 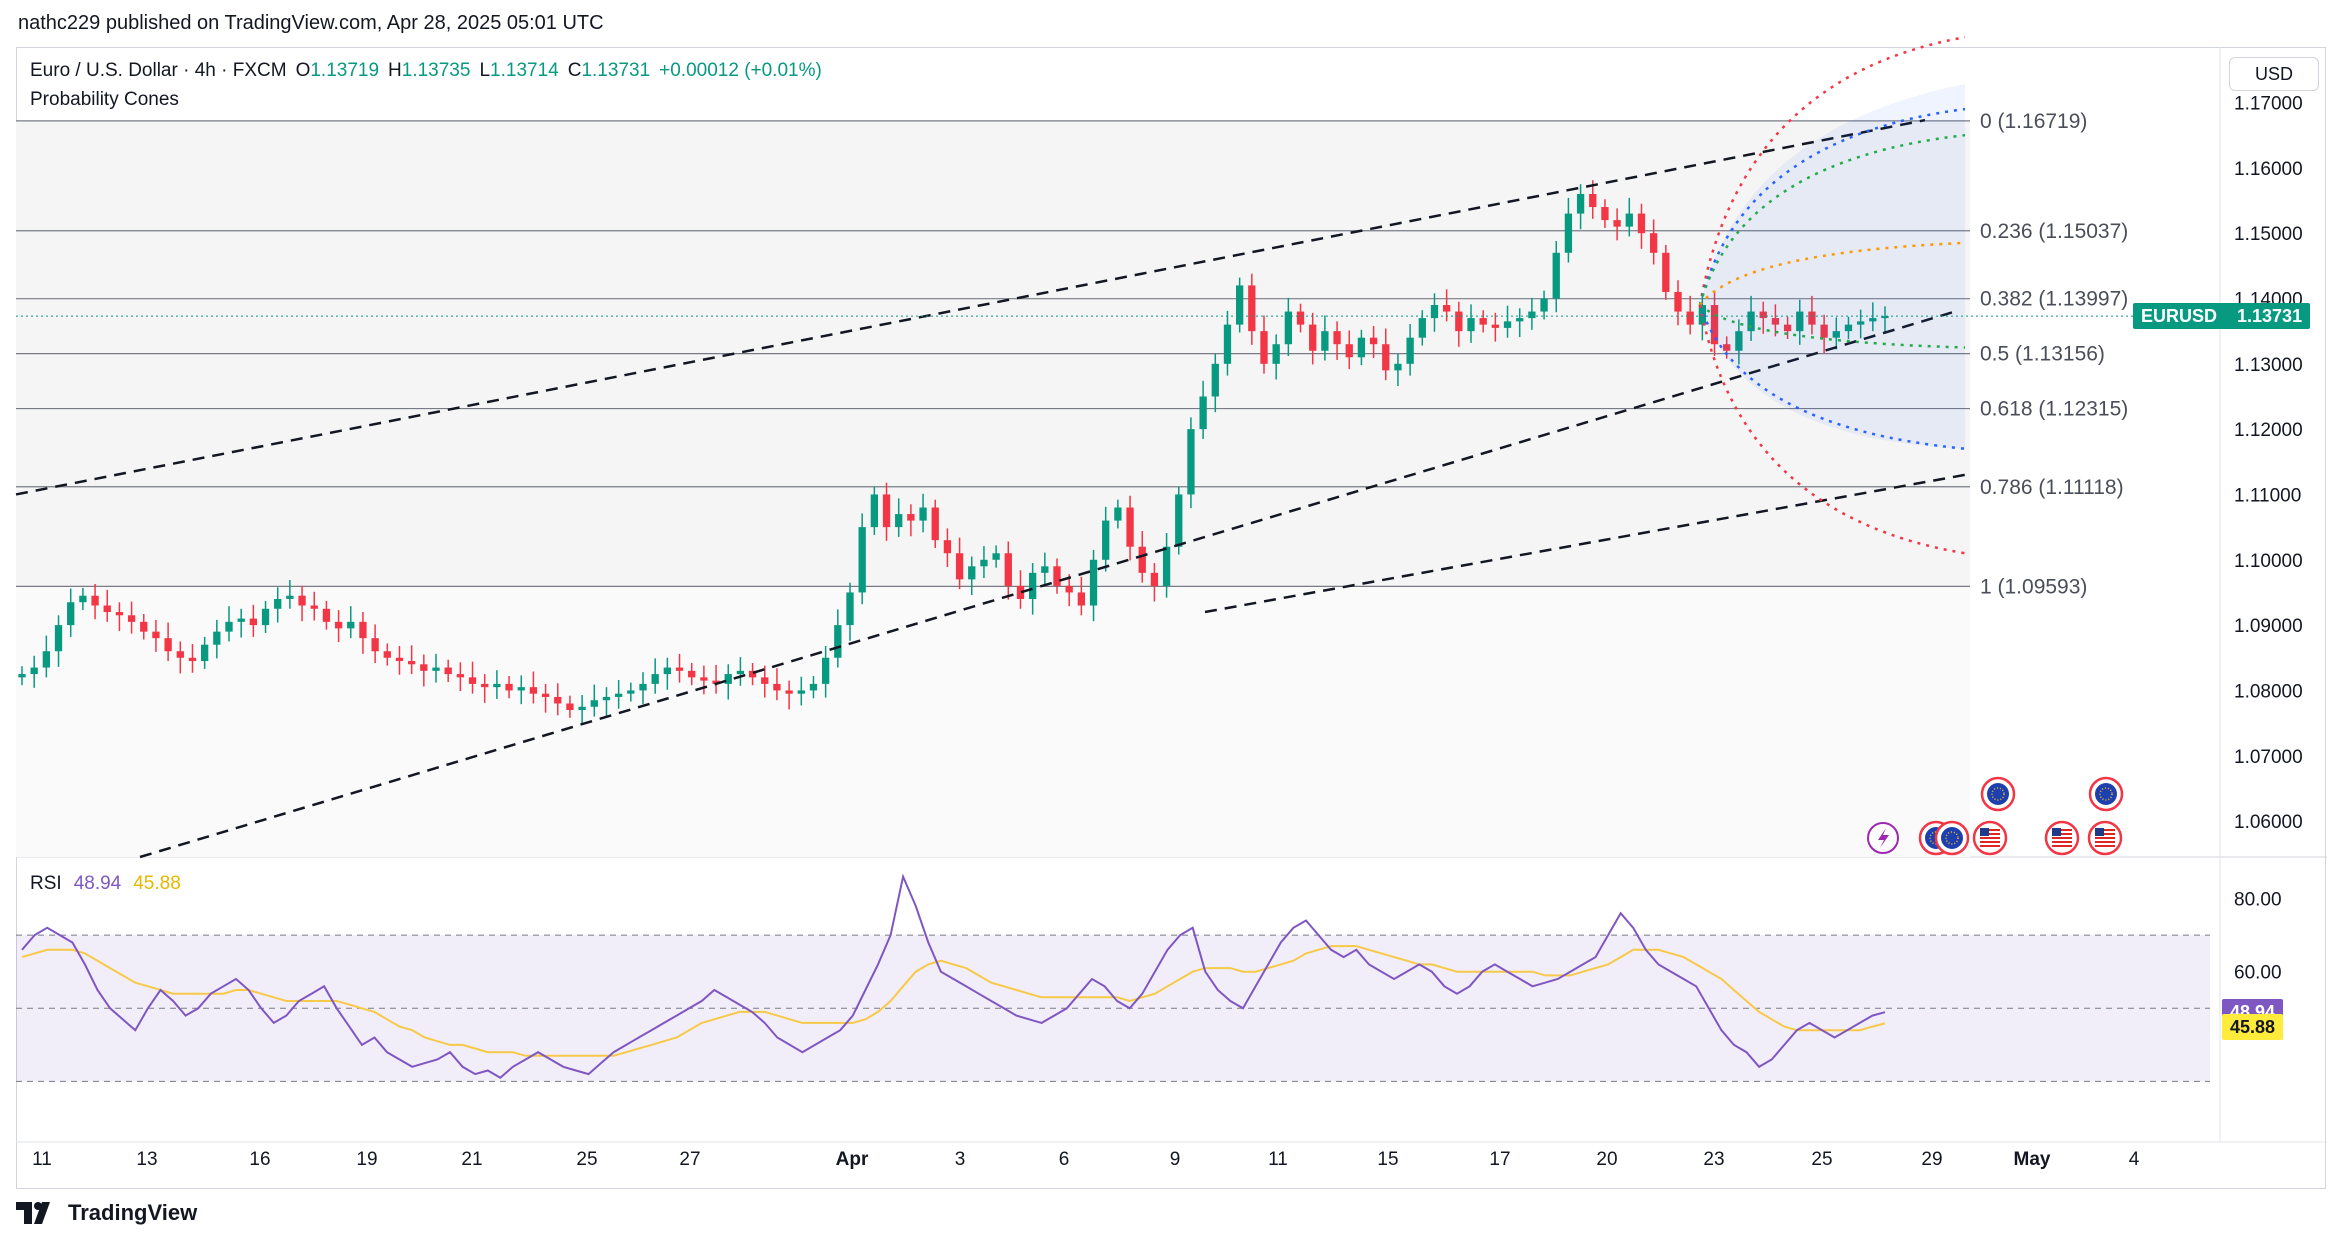 What do you see at coordinates (259, 1159) in the screenshot?
I see `time-tick-label: 16` at bounding box center [259, 1159].